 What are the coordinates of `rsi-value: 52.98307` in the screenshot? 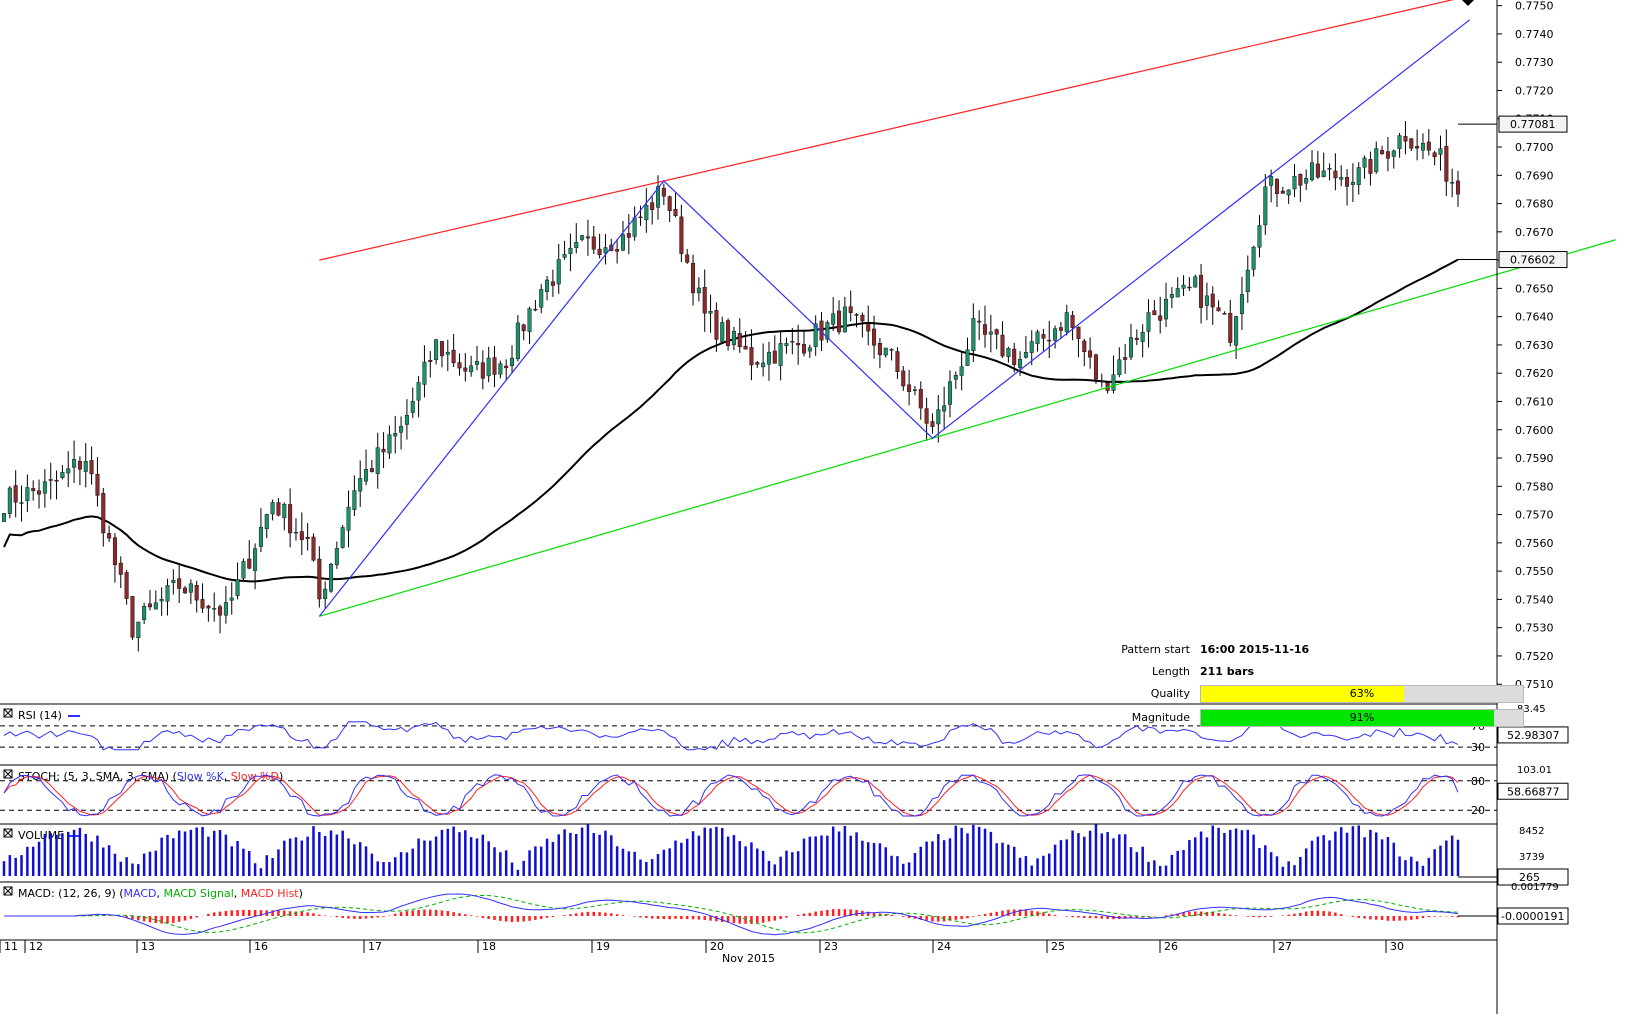 It's located at (1533, 735).